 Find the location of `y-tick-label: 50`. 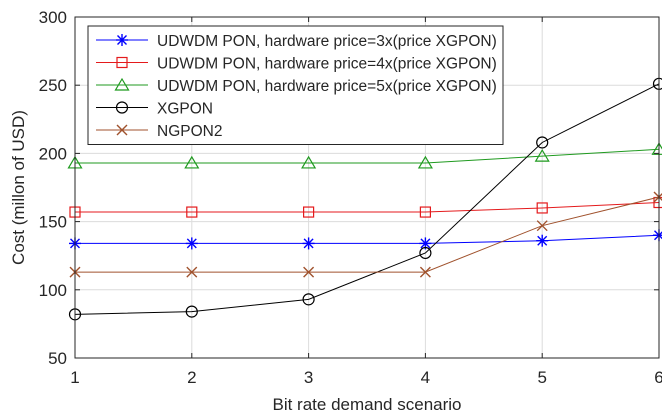

y-tick-label: 50 is located at coordinates (57, 358).